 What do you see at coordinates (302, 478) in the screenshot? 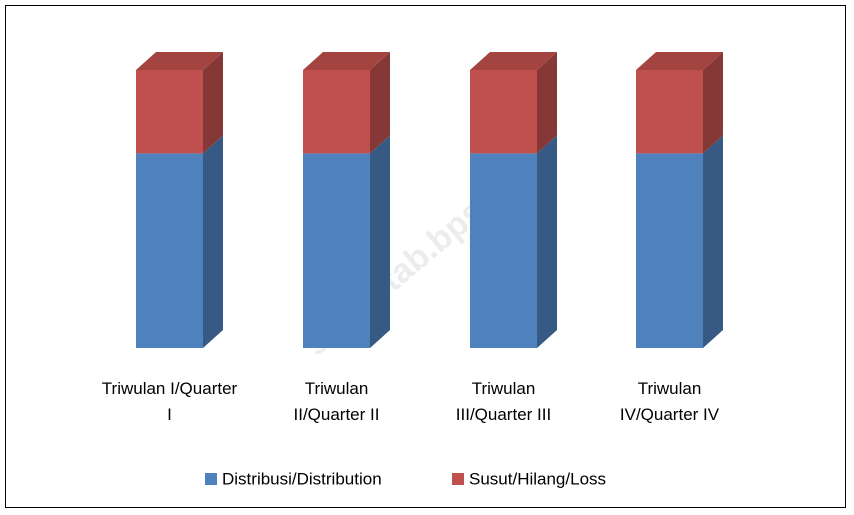
I see `legend-label: Distribusi/Distribution` at bounding box center [302, 478].